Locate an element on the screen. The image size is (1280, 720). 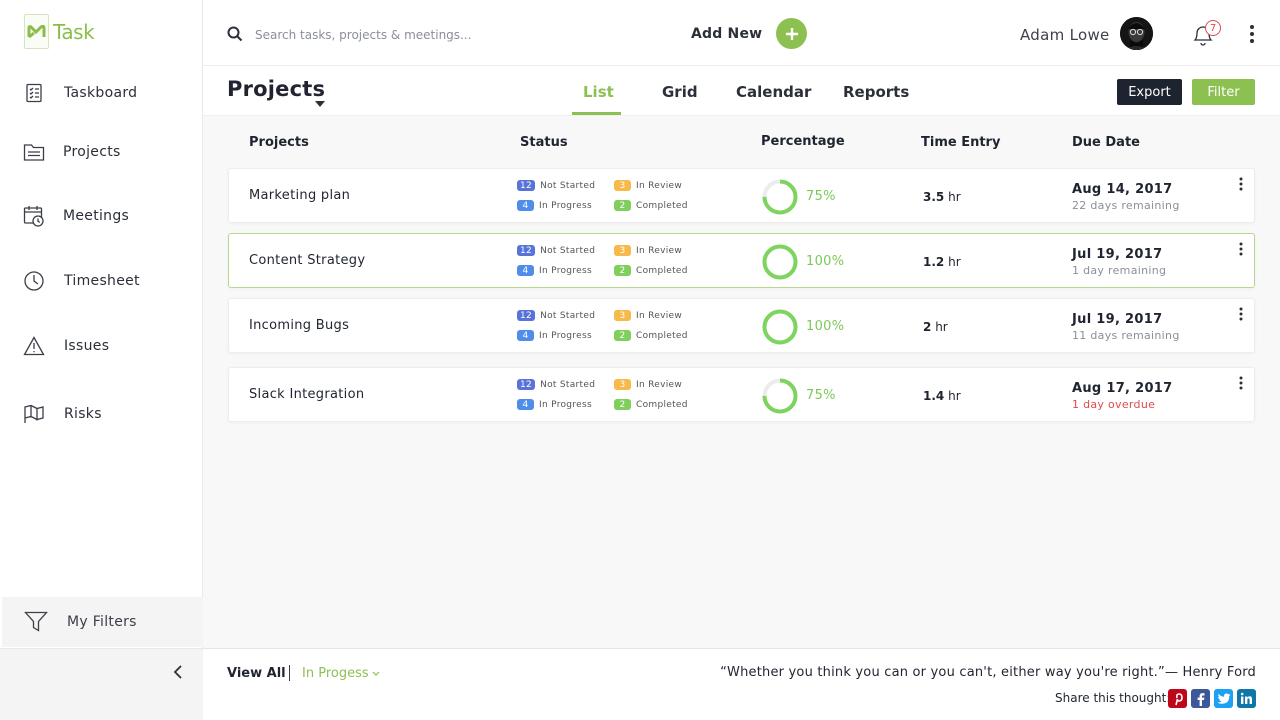
linkedin-icon is located at coordinates (1246, 698).